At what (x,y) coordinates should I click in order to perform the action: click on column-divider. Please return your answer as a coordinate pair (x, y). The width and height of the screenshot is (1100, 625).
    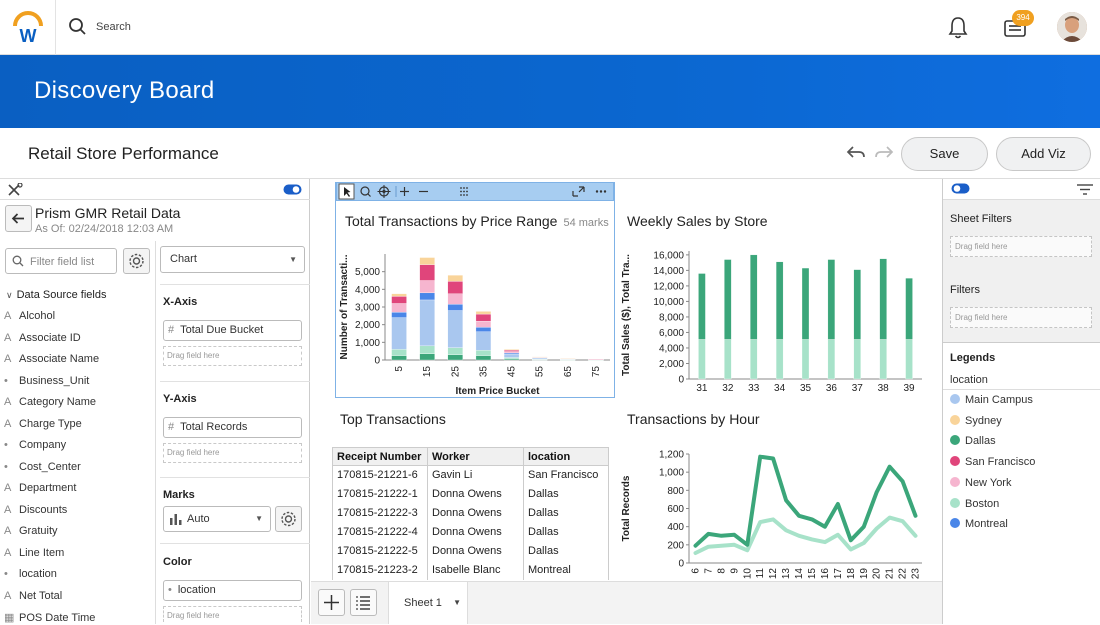
    Looking at the image, I should click on (155, 432).